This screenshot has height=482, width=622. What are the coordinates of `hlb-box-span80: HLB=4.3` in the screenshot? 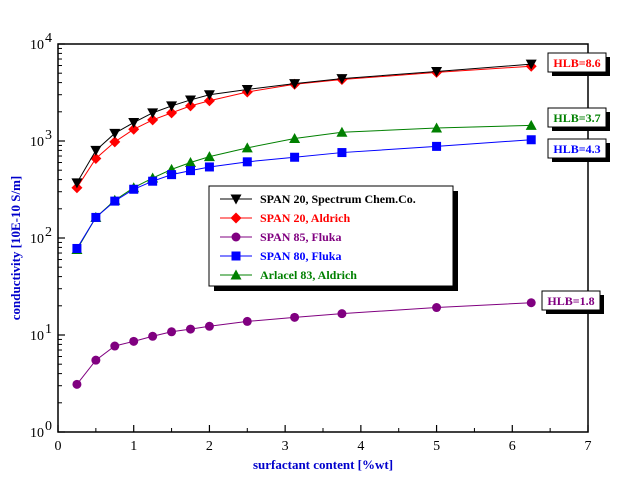 It's located at (578, 150).